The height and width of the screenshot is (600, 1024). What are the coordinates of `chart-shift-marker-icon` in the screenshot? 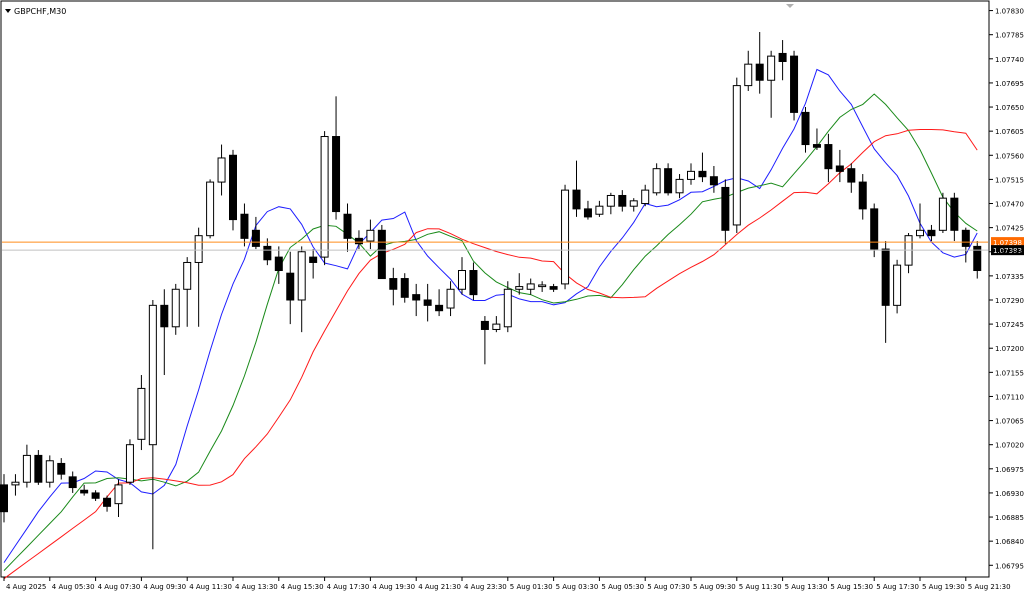 It's located at (790, 6).